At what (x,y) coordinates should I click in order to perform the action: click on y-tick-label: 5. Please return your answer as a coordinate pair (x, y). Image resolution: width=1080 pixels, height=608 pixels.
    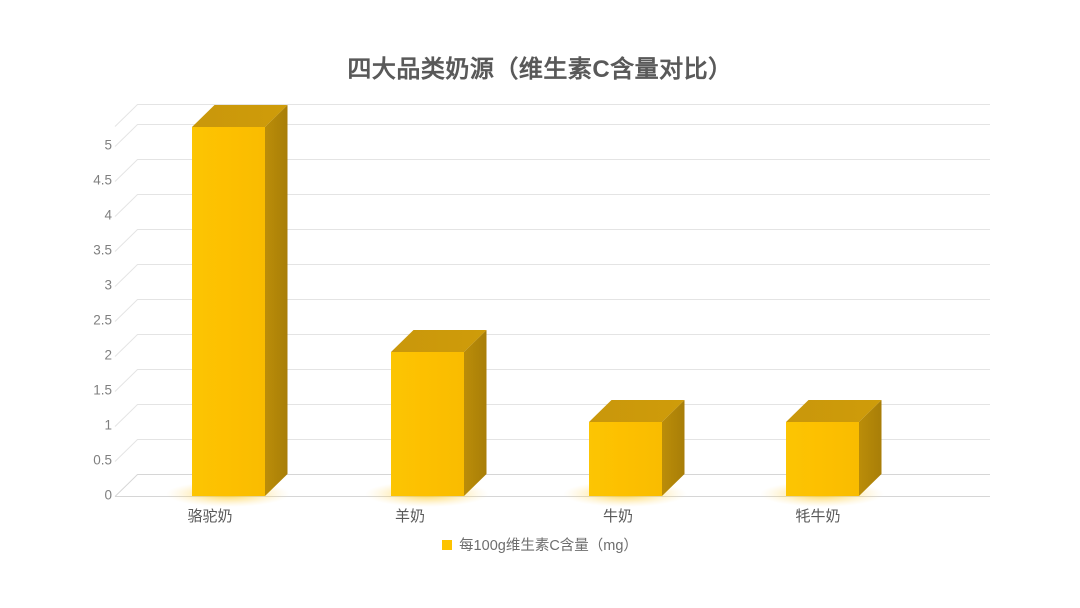
    Looking at the image, I should click on (108, 145).